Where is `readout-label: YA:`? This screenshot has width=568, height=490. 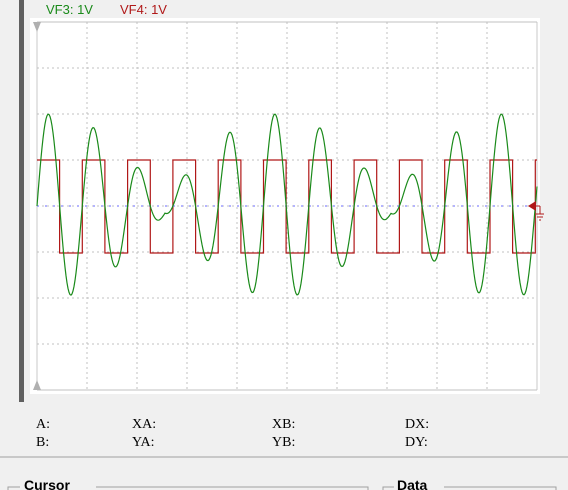
readout-label: YA: is located at coordinates (143, 442).